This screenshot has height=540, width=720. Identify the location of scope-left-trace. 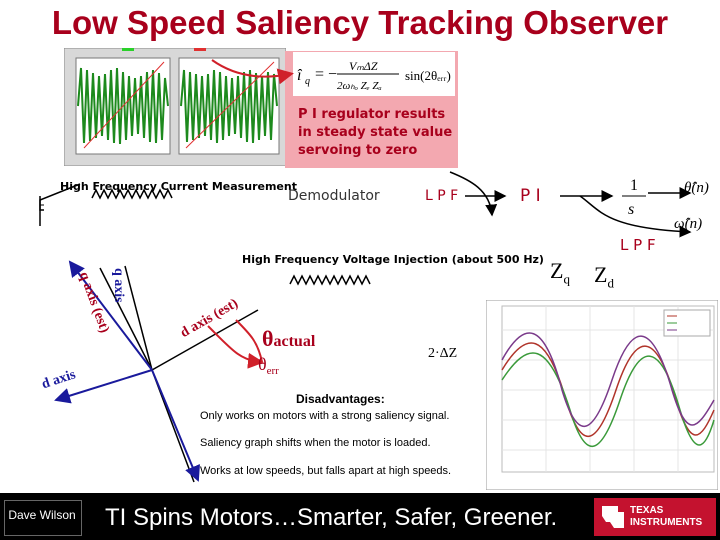
(123, 106).